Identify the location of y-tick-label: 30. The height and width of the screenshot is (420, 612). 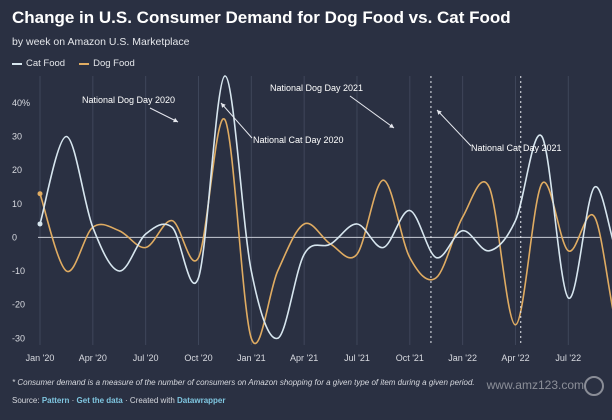
(17, 137).